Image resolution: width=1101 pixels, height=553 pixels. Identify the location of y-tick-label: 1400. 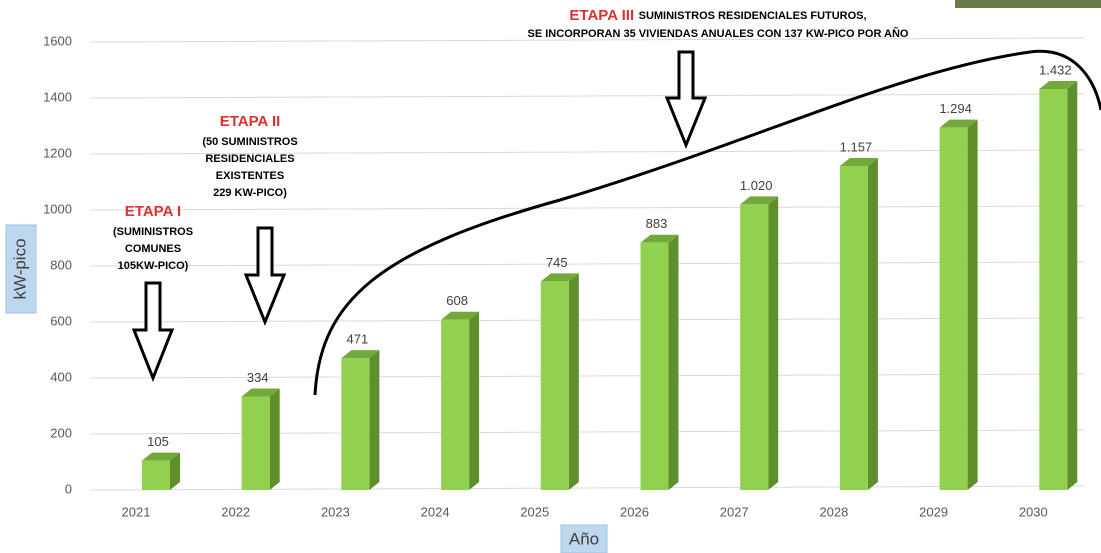
(57, 96).